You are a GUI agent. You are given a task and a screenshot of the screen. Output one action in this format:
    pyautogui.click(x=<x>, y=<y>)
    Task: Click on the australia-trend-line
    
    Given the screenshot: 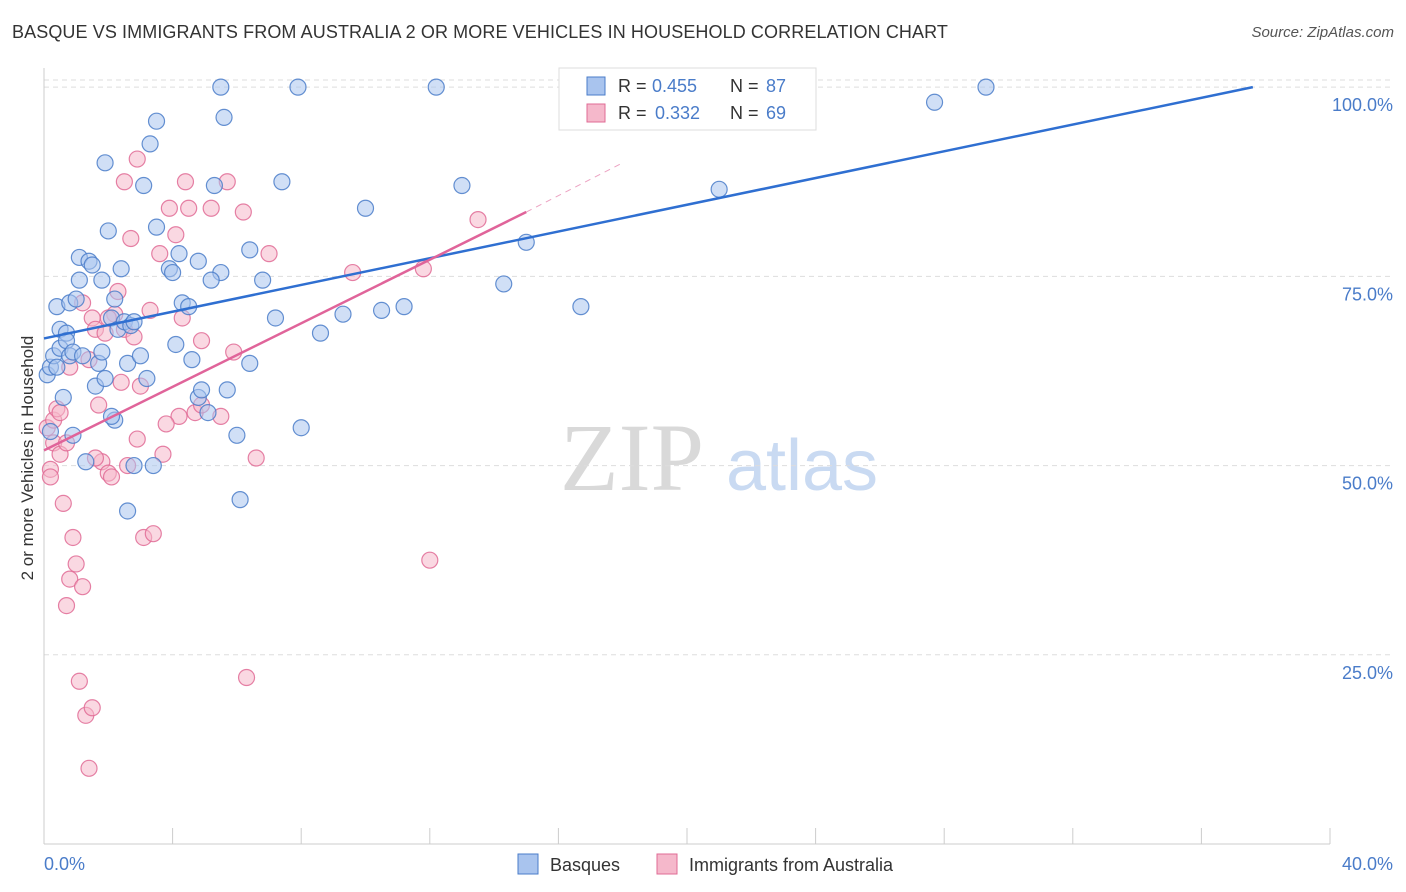 What is the action you would take?
    pyautogui.click(x=285, y=331)
    